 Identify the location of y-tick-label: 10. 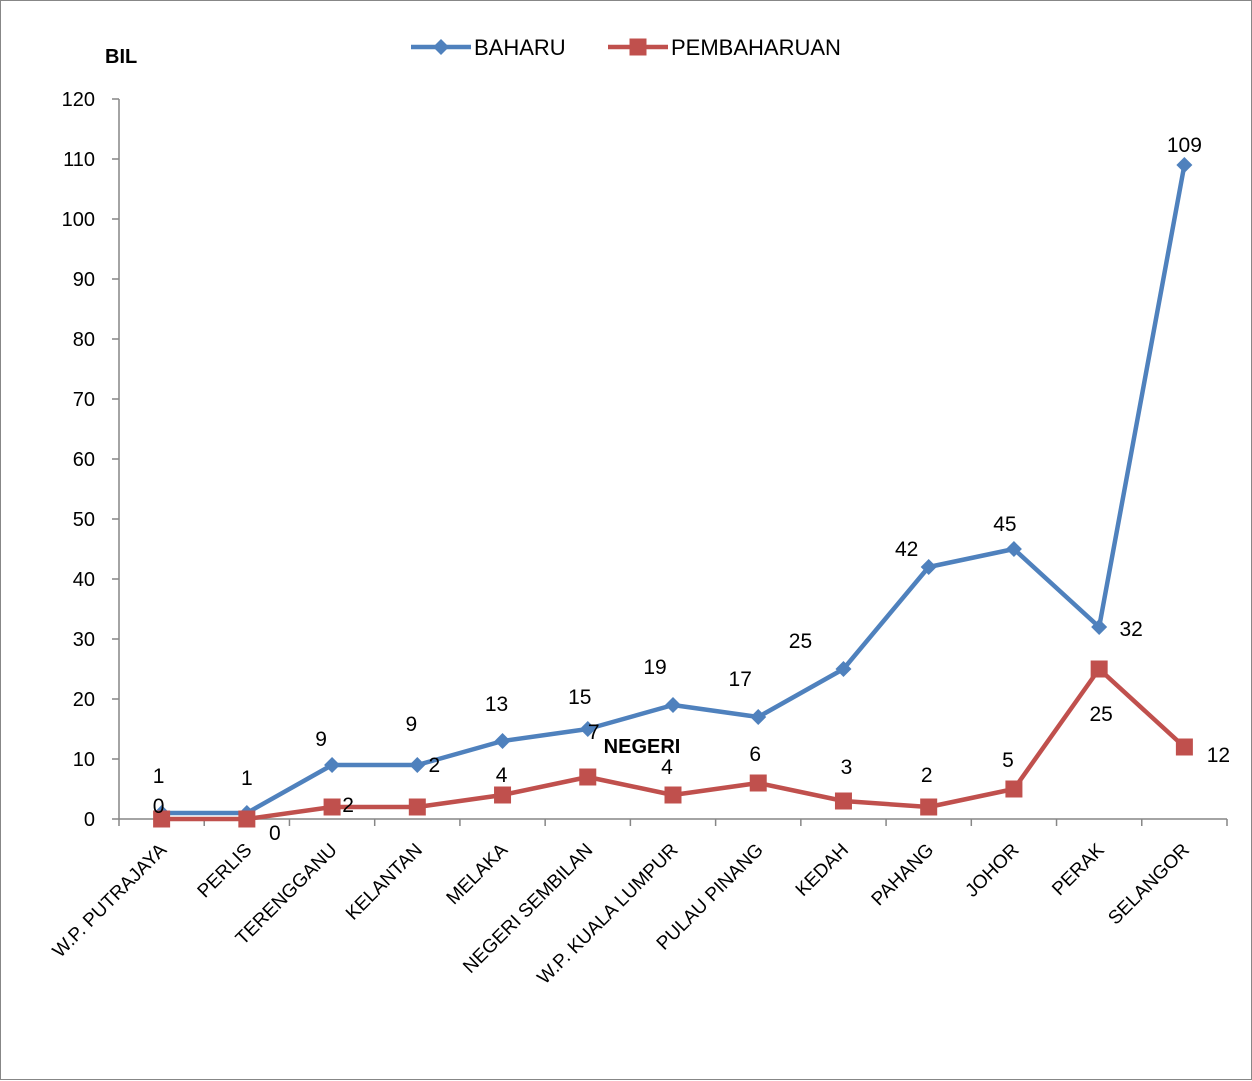
(84, 760).